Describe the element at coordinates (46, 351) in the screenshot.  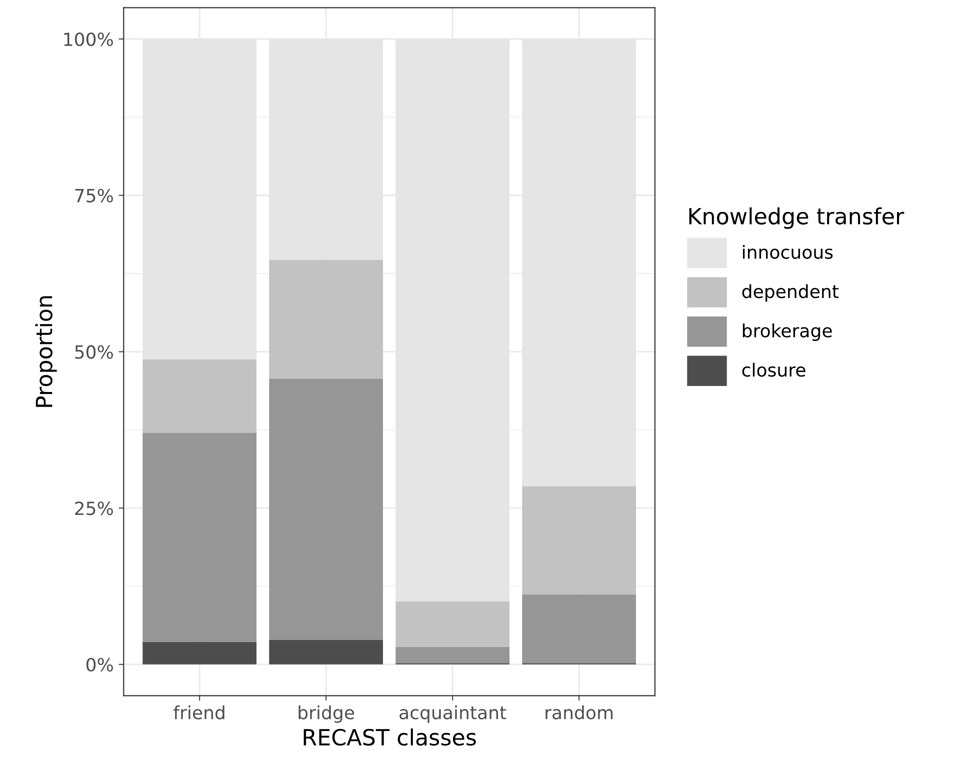
I see `y-axis-title: Proportion` at that location.